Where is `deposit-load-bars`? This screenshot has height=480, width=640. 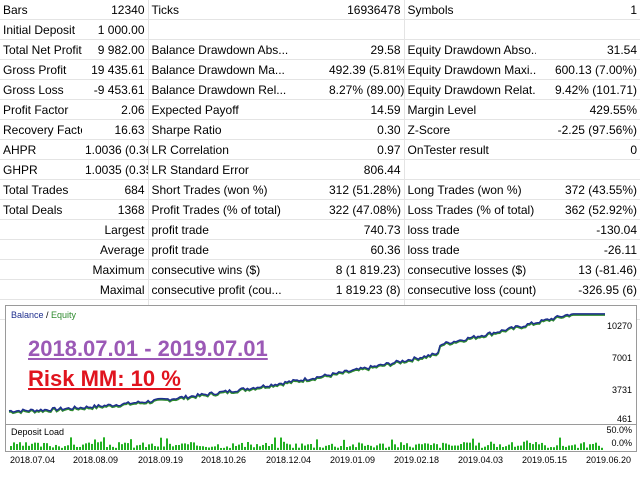 deposit-load-bars is located at coordinates (306, 443).